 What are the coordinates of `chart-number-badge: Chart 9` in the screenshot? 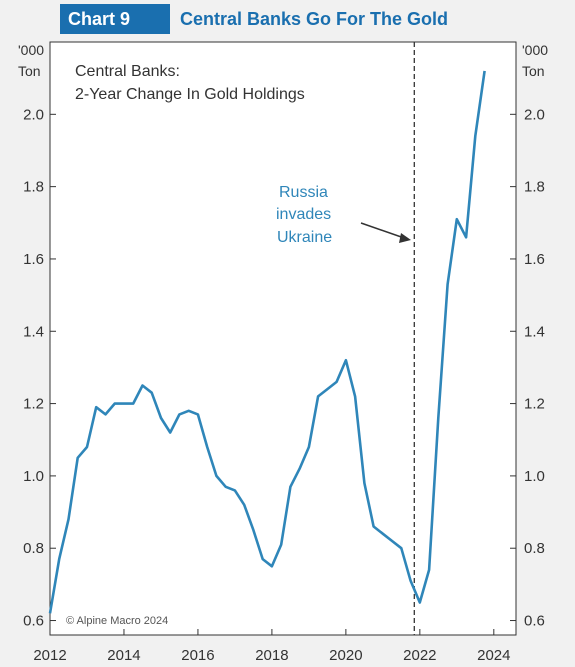 It's located at (115, 19).